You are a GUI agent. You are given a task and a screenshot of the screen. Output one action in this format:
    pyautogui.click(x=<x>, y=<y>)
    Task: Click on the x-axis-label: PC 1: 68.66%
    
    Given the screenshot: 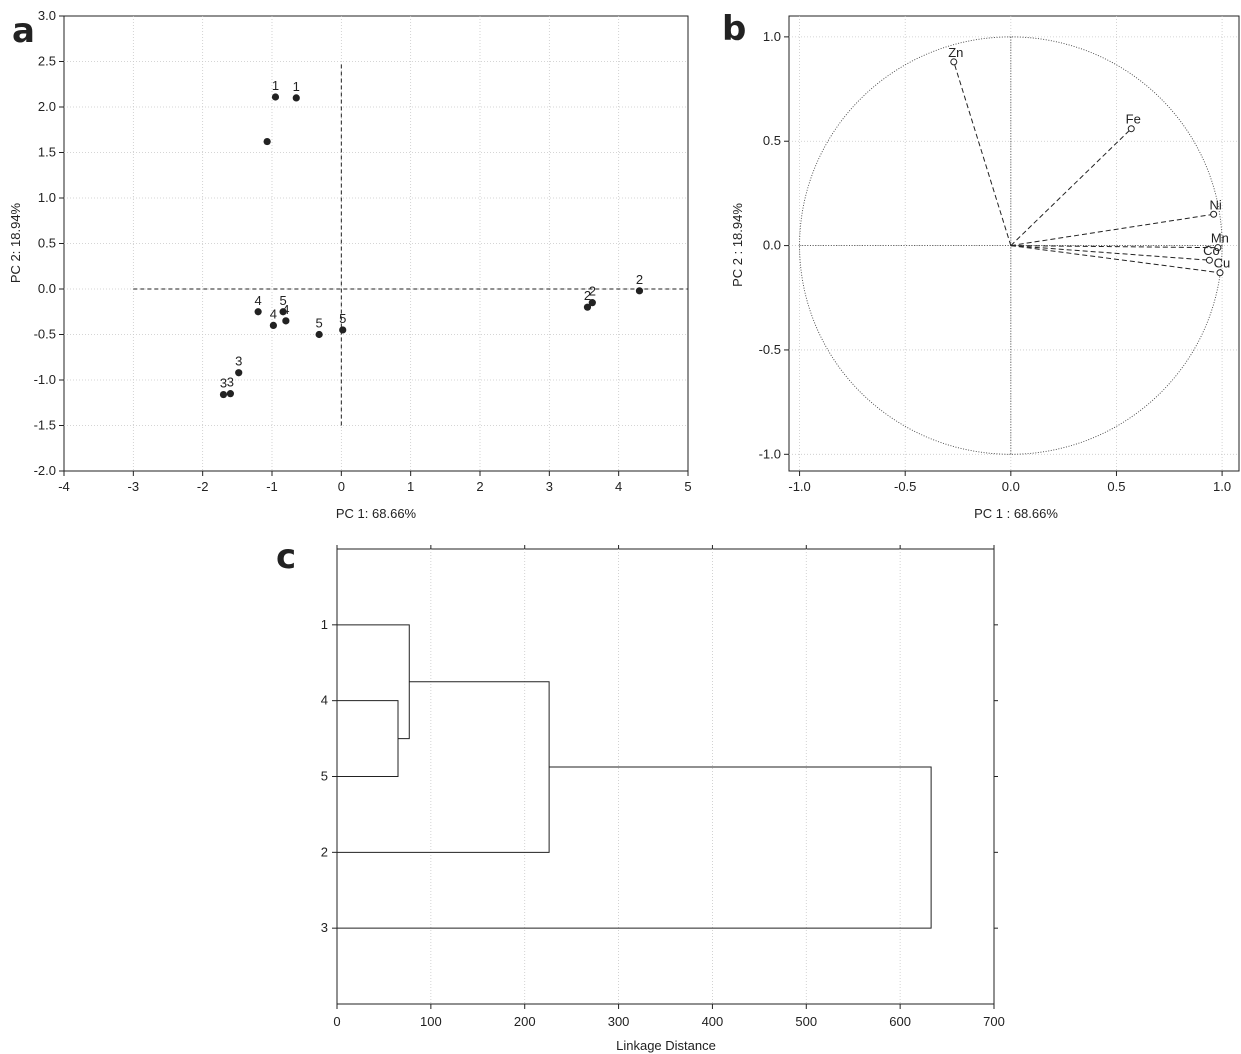 What is the action you would take?
    pyautogui.click(x=376, y=513)
    